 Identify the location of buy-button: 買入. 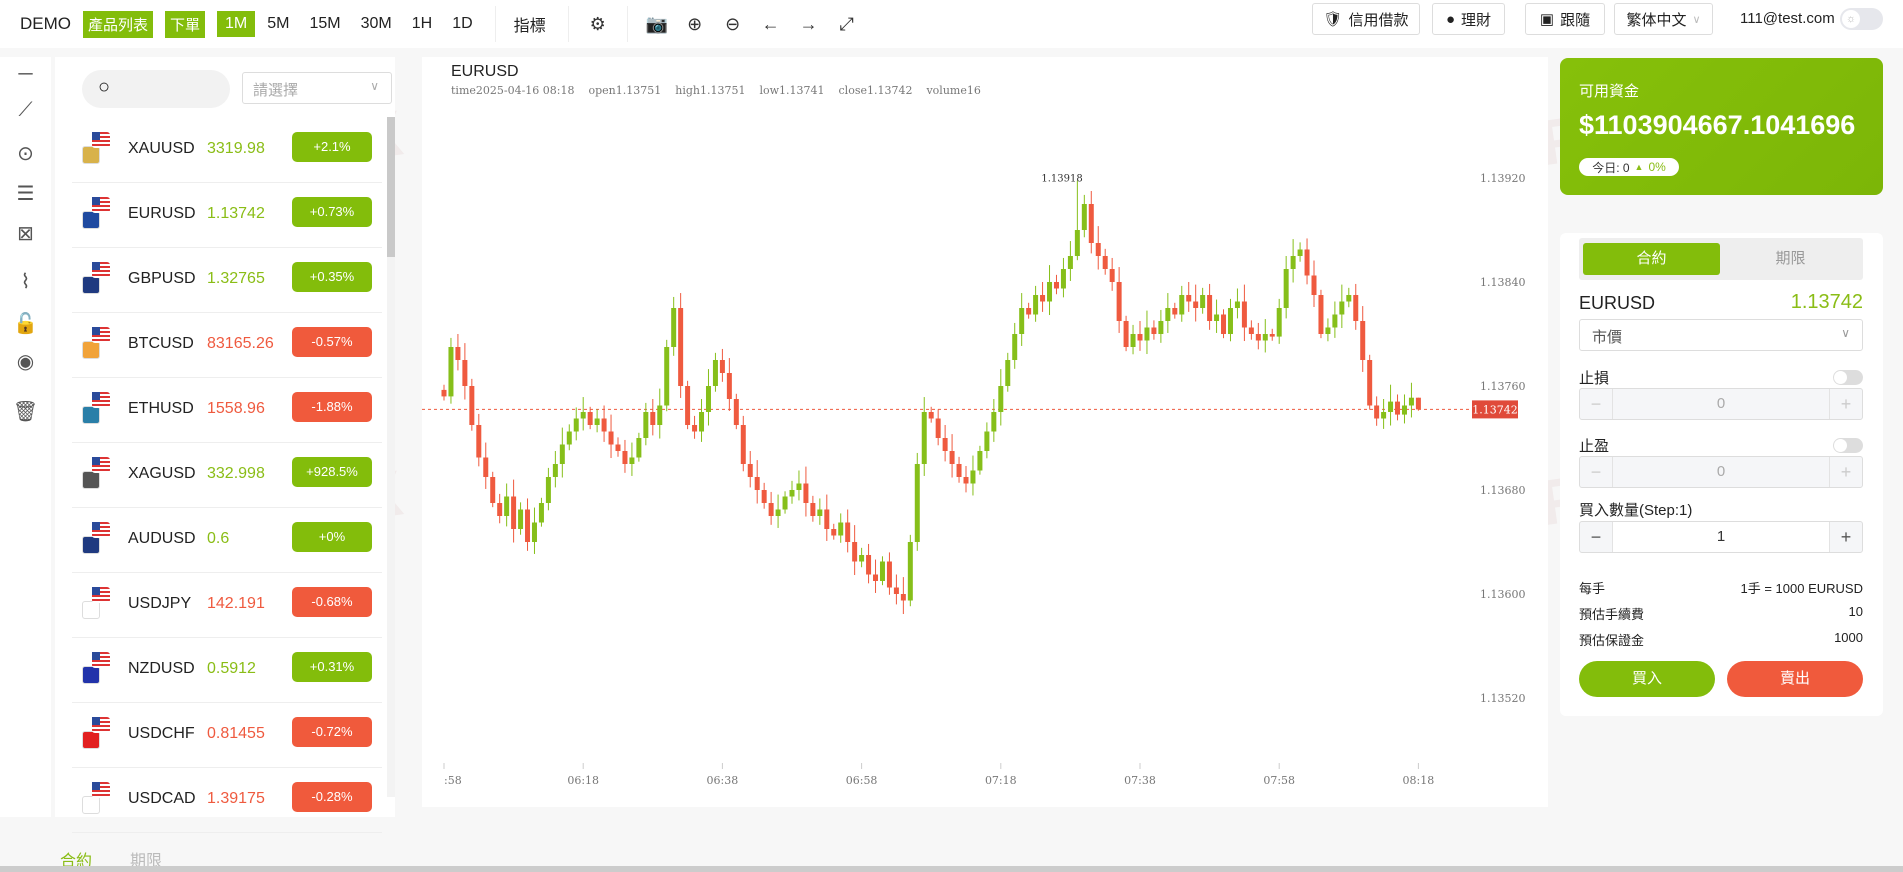
(1647, 679).